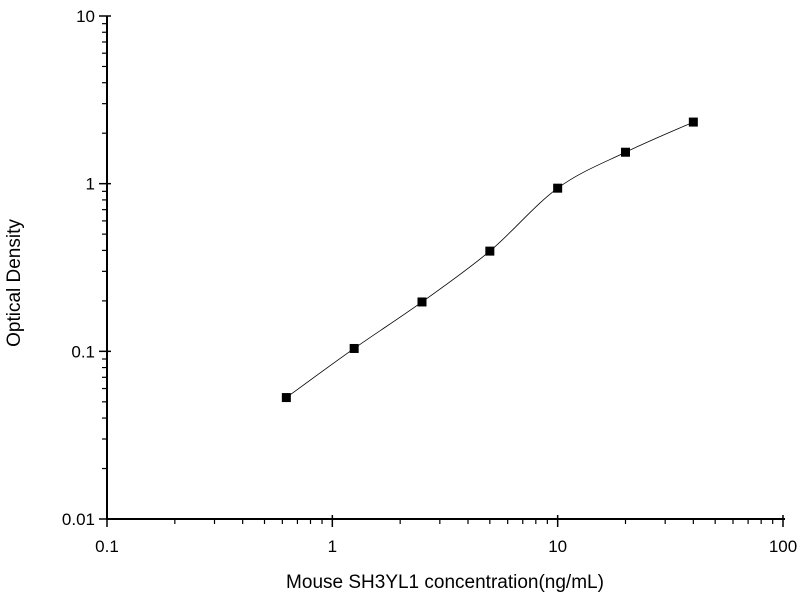 This screenshot has height=605, width=800. I want to click on x-tick-label: 100, so click(783, 546).